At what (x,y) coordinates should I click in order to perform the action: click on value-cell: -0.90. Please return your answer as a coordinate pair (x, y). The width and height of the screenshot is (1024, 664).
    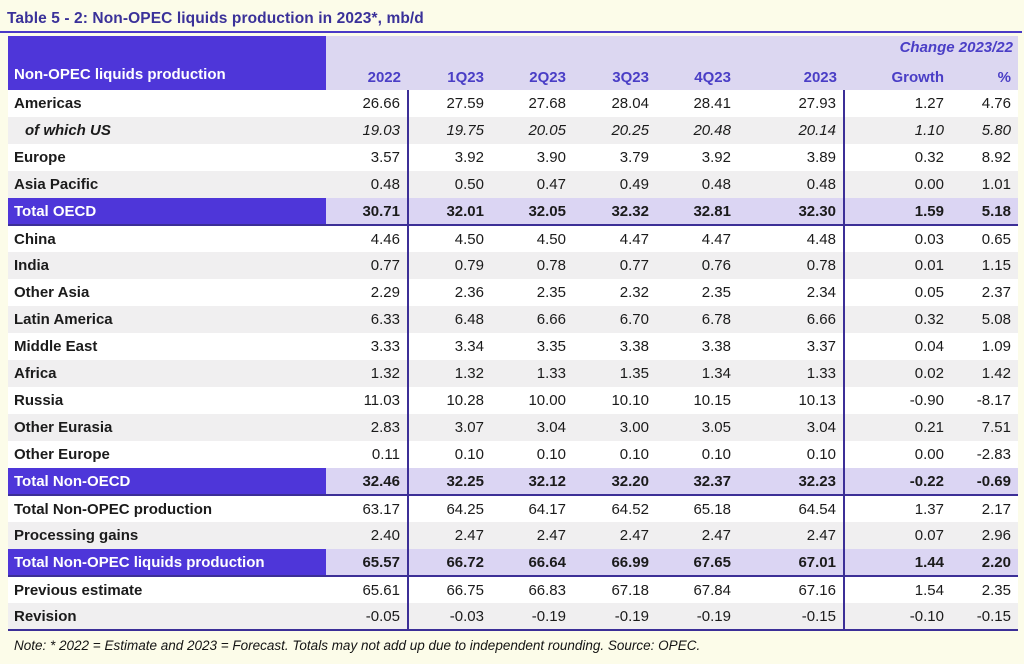
    Looking at the image, I should click on (897, 400).